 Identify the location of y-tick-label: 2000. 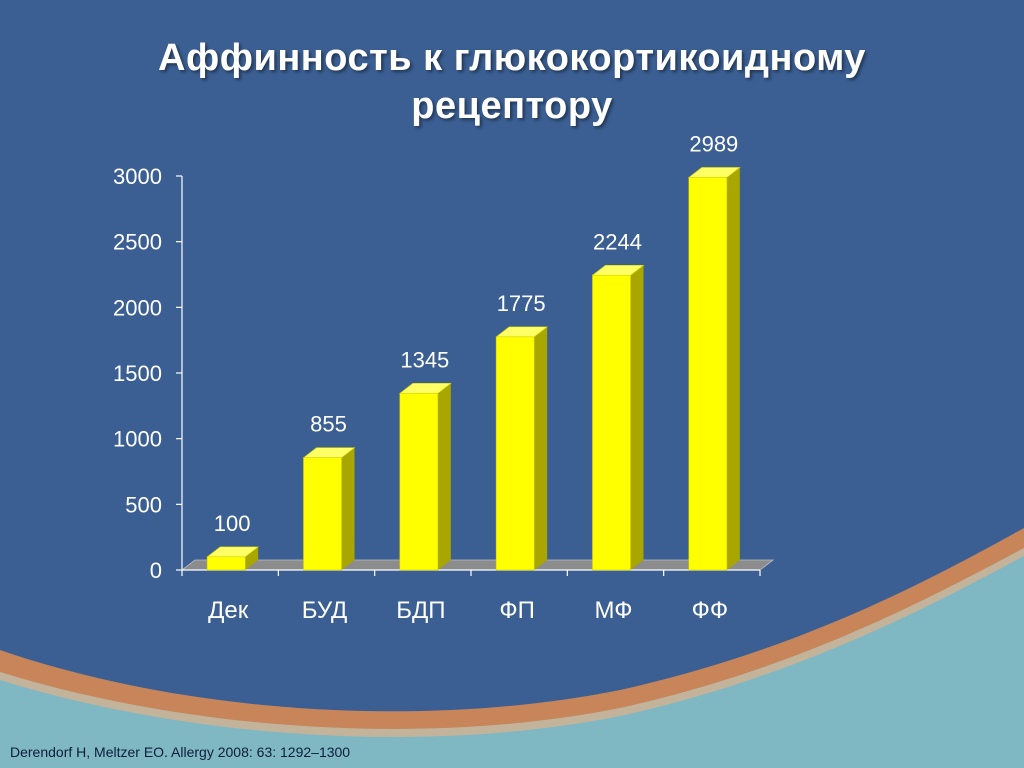
(137, 307).